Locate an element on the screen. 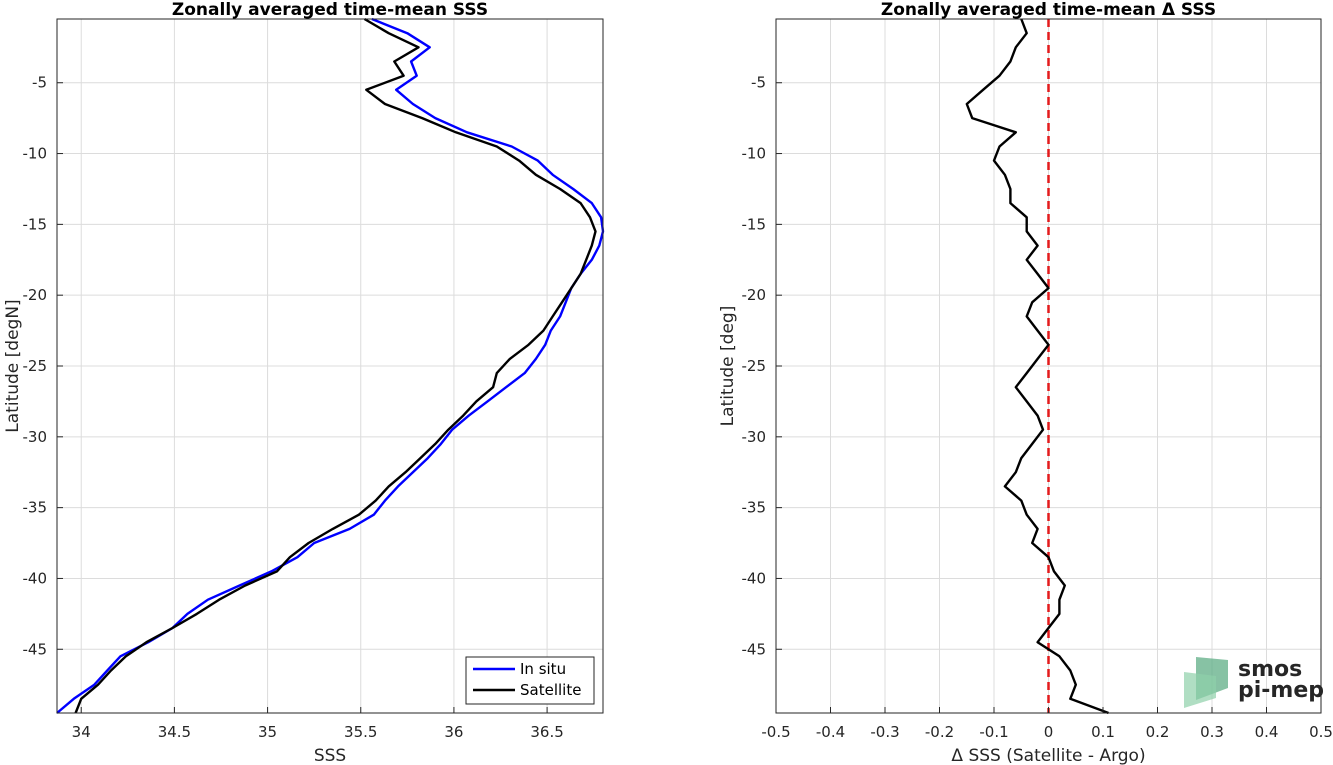 This screenshot has width=1333, height=765. right-y-tick-label: -10 is located at coordinates (754, 154).